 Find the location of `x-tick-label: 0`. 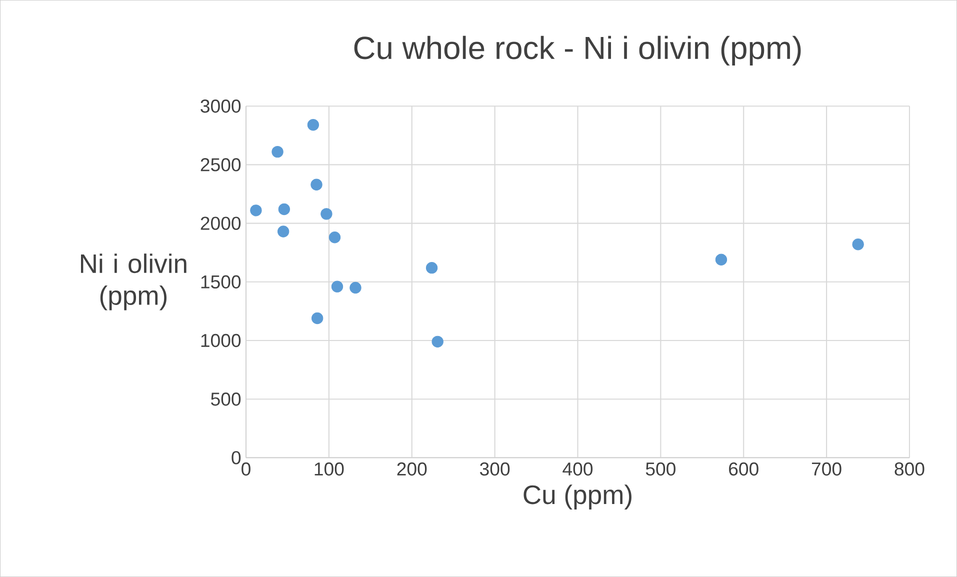

x-tick-label: 0 is located at coordinates (246, 469).